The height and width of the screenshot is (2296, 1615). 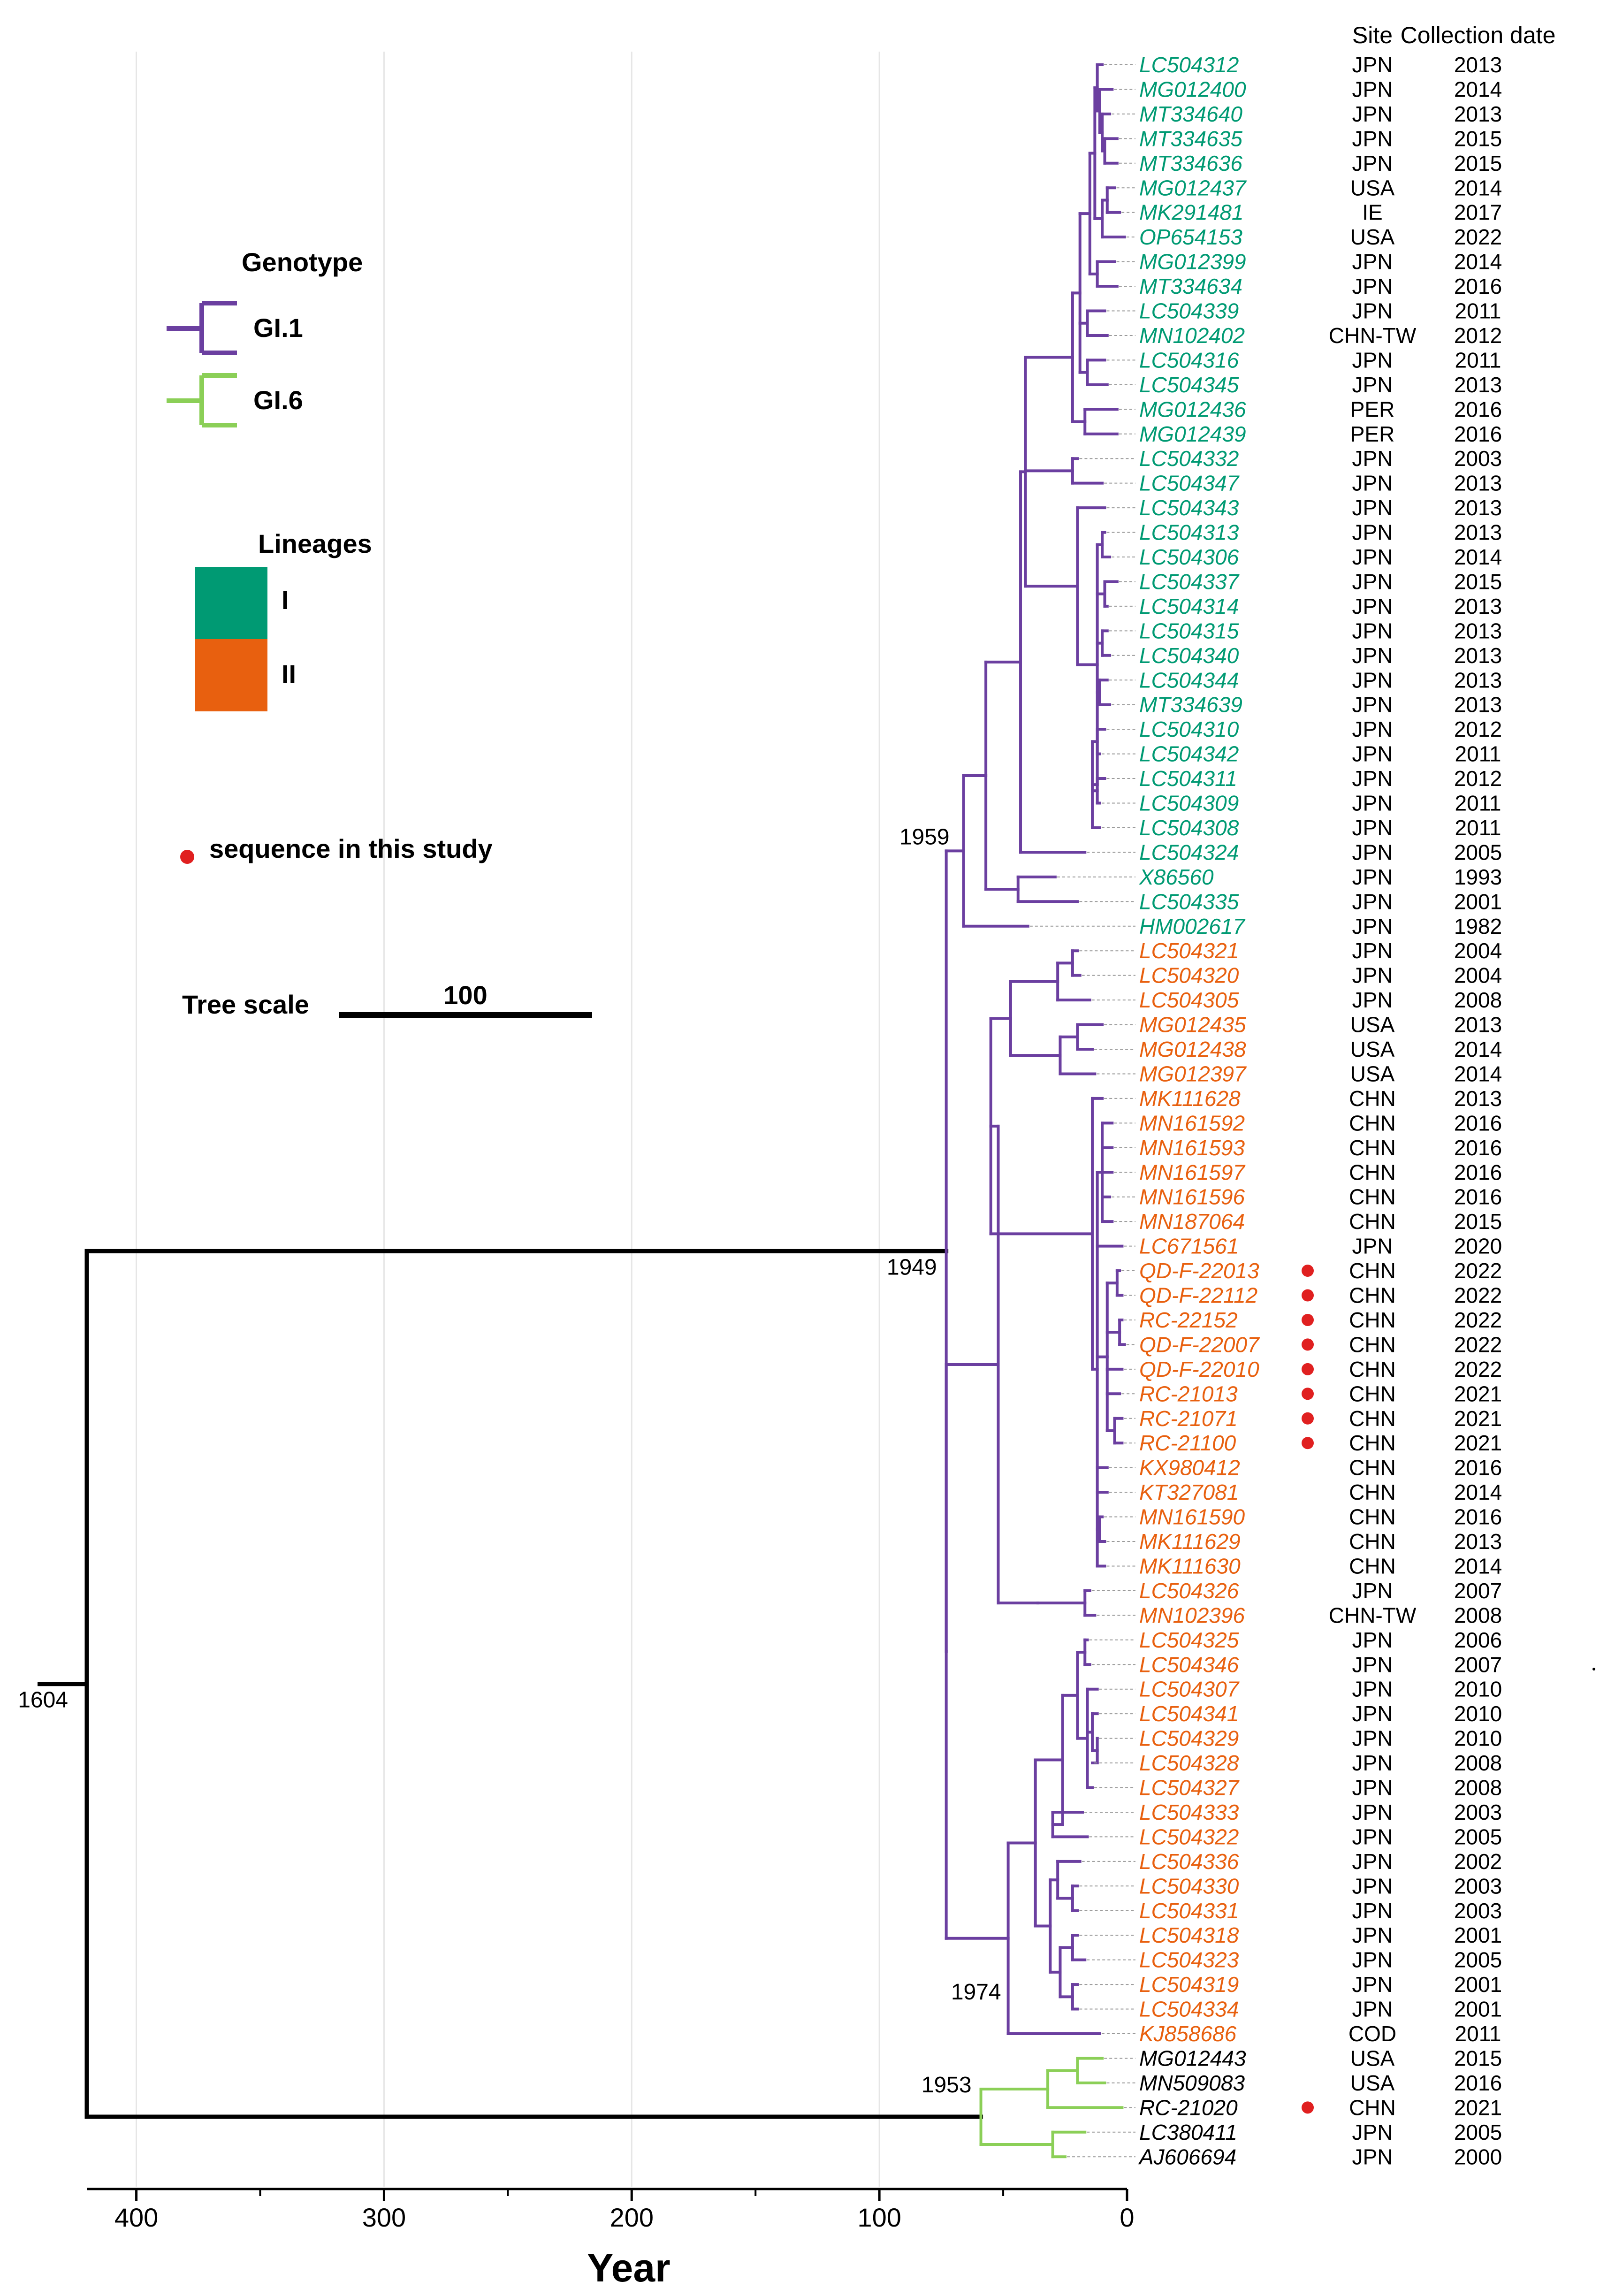 I want to click on taxon-date: 2004, so click(x=1478, y=950).